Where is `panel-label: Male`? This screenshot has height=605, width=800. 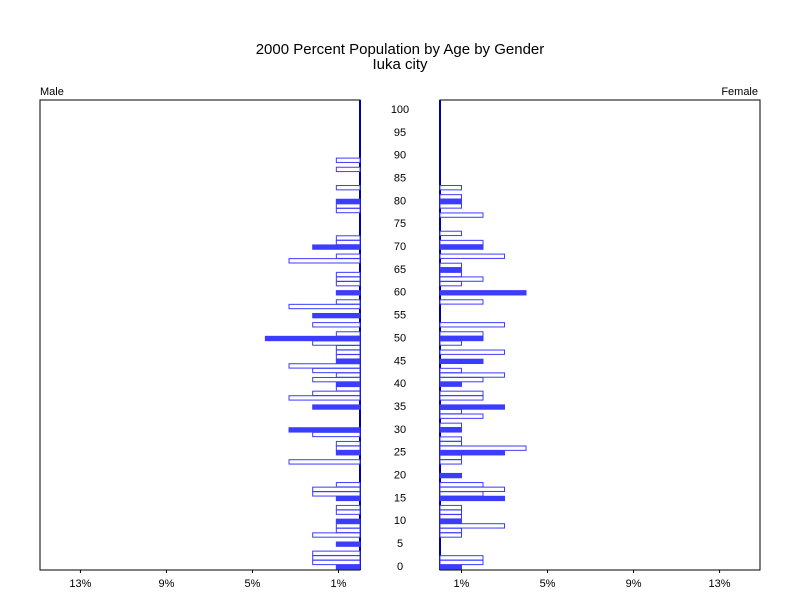 panel-label: Male is located at coordinates (52, 92).